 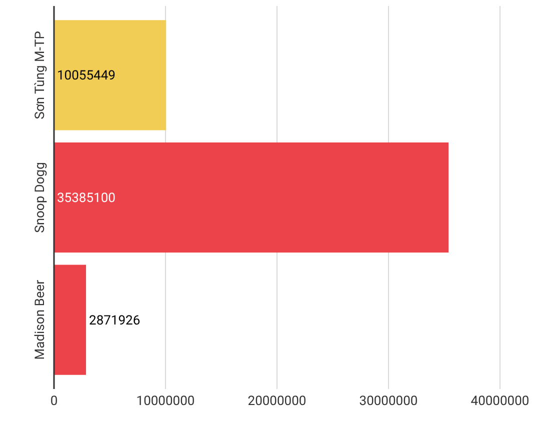 I want to click on x-tick-label: 20000000, so click(x=277, y=401).